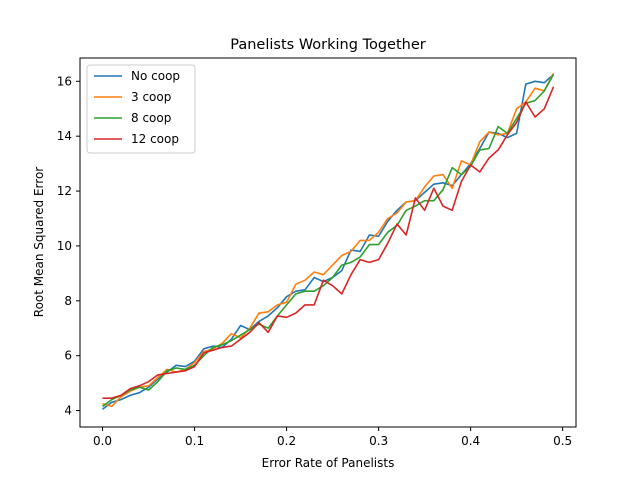  What do you see at coordinates (328, 463) in the screenshot?
I see `x-axis-label: Error Rate of Panelists` at bounding box center [328, 463].